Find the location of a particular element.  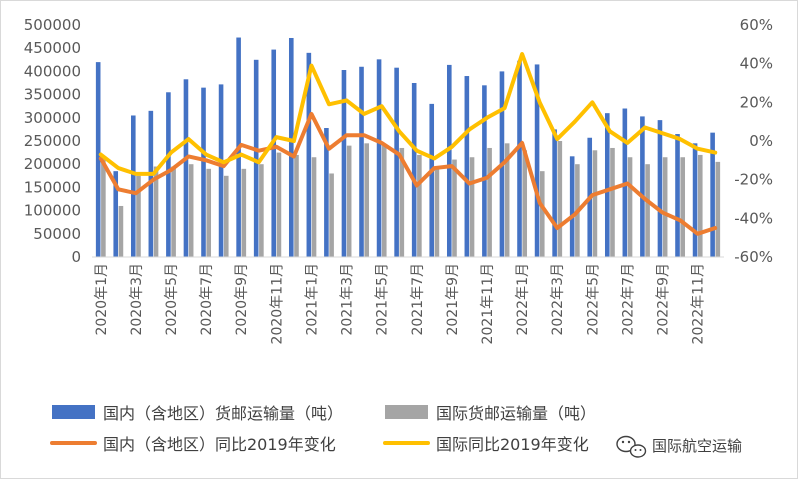

y-left-tick-label: 450000 is located at coordinates (52, 48).